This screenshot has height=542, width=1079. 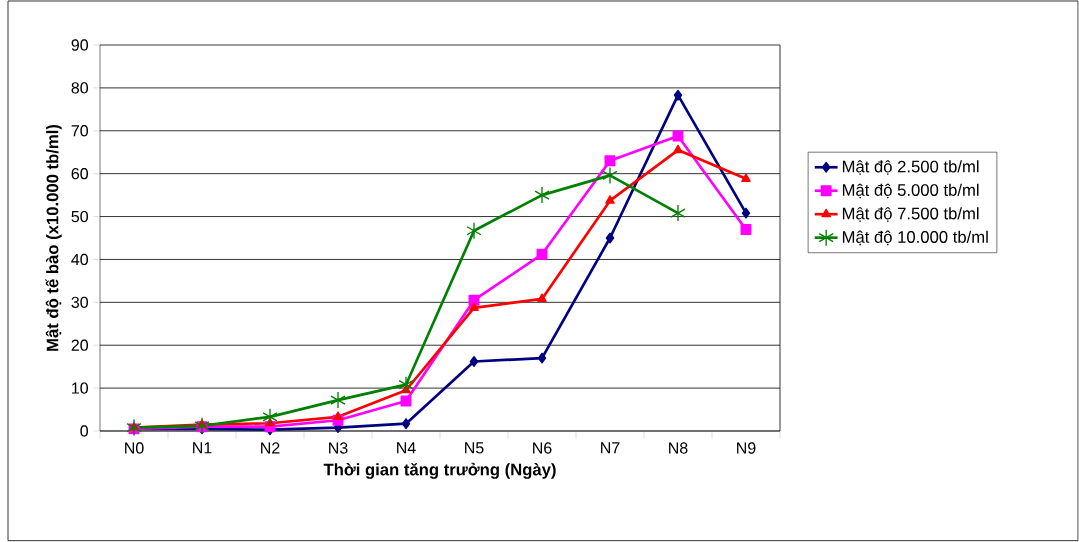 I want to click on legend-label: Mật độ 10.000 tb/ml, so click(x=915, y=238).